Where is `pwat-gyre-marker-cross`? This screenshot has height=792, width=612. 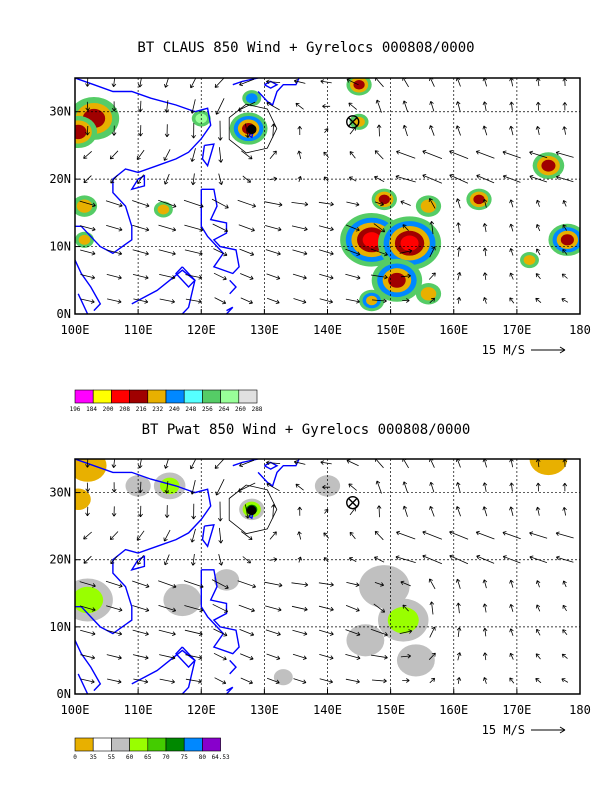
pwat-gyre-marker-cross is located at coordinates (353, 503).